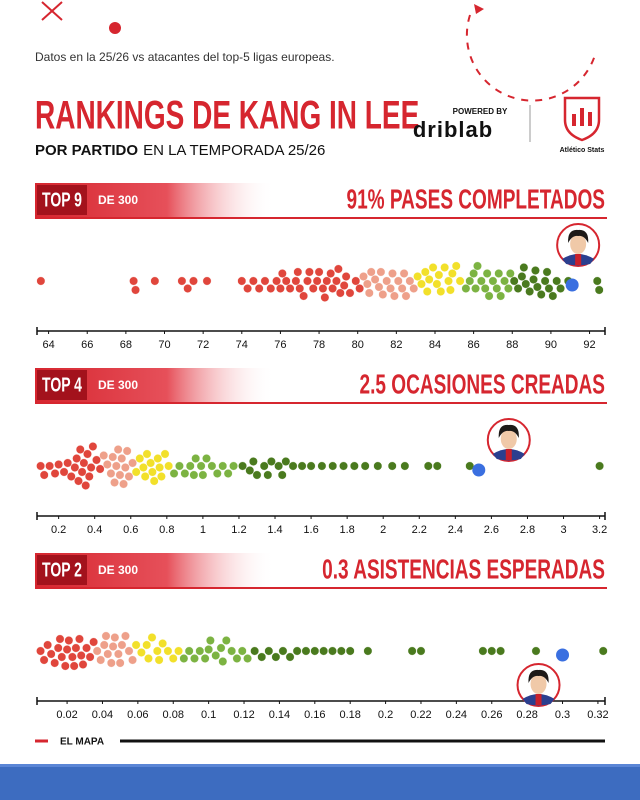 The width and height of the screenshot is (640, 800). What do you see at coordinates (479, 9) in the screenshot?
I see `decoration-triangle` at bounding box center [479, 9].